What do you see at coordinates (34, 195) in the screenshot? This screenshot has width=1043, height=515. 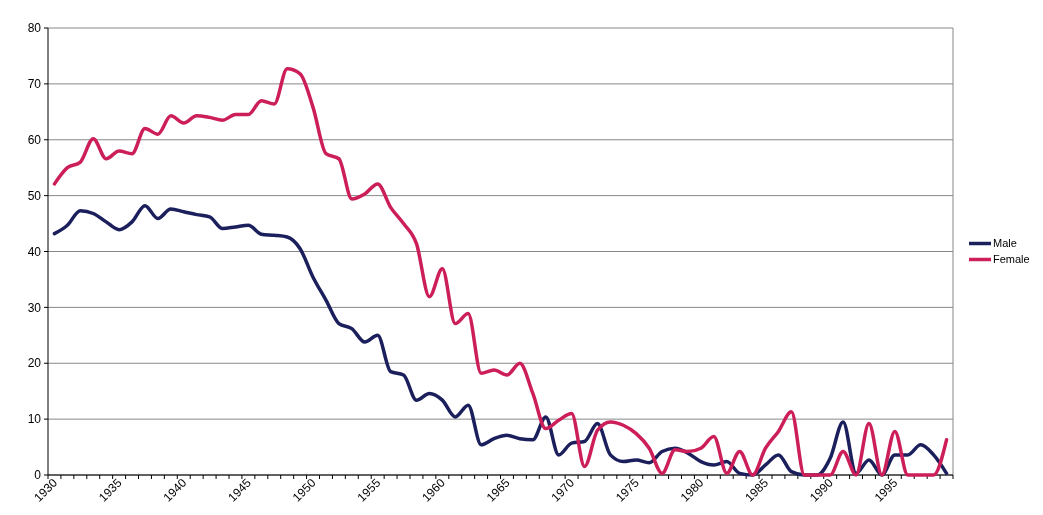 I see `y-tick-label: 50` at bounding box center [34, 195].